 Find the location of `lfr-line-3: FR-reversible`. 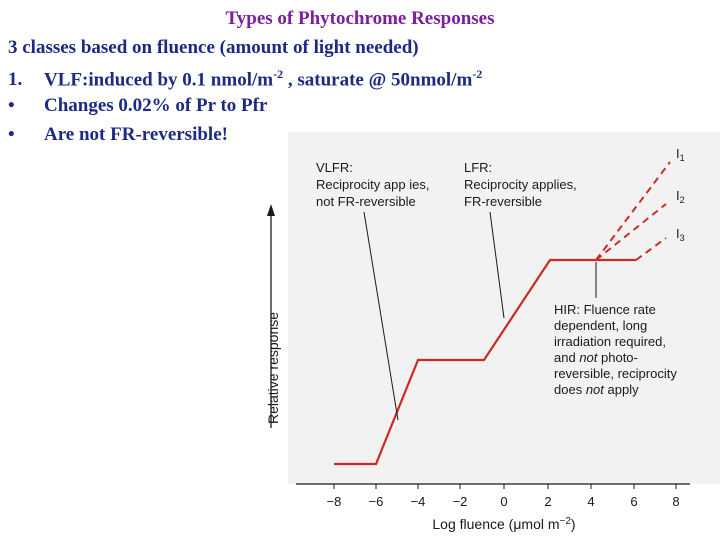

lfr-line-3: FR-reversible is located at coordinates (503, 201).